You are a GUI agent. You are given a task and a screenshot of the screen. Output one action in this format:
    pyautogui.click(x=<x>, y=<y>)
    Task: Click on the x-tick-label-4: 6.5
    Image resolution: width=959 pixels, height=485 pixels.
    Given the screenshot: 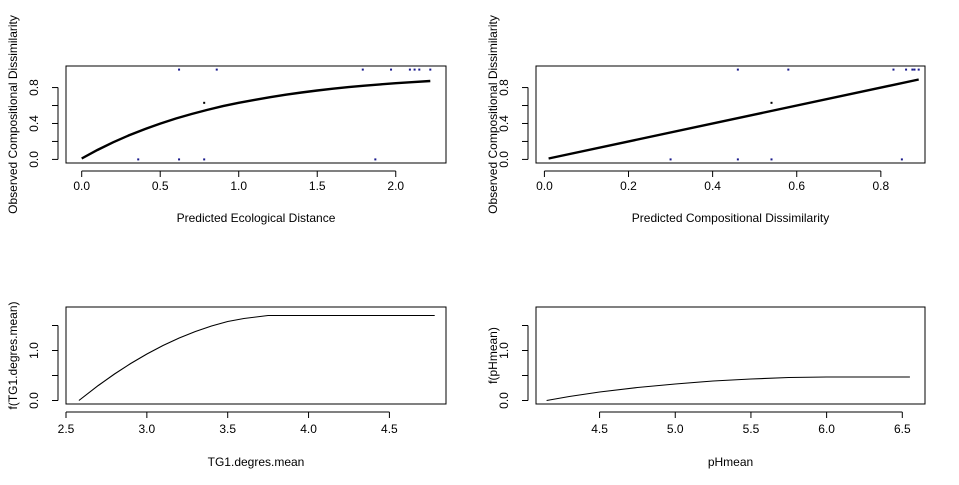 What is the action you would take?
    pyautogui.click(x=902, y=429)
    